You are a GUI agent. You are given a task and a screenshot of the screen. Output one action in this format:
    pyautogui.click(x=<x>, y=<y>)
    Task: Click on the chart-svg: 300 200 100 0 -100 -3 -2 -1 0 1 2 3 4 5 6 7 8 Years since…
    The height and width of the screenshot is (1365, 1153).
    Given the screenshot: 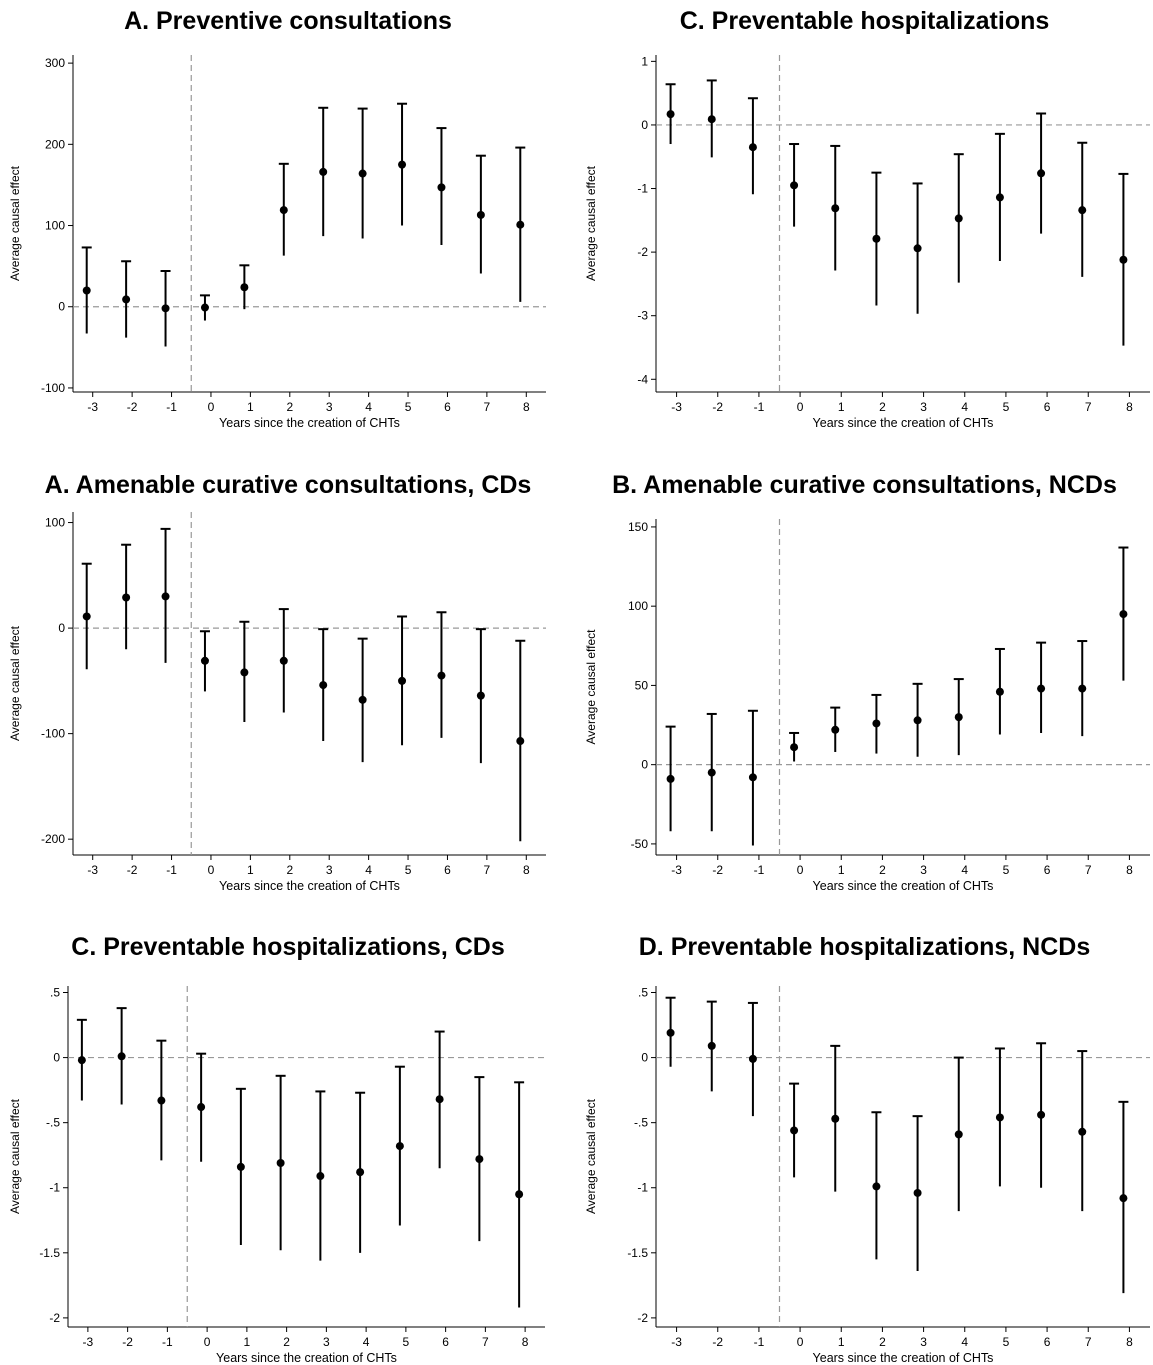 What is the action you would take?
    pyautogui.click(x=277, y=242)
    